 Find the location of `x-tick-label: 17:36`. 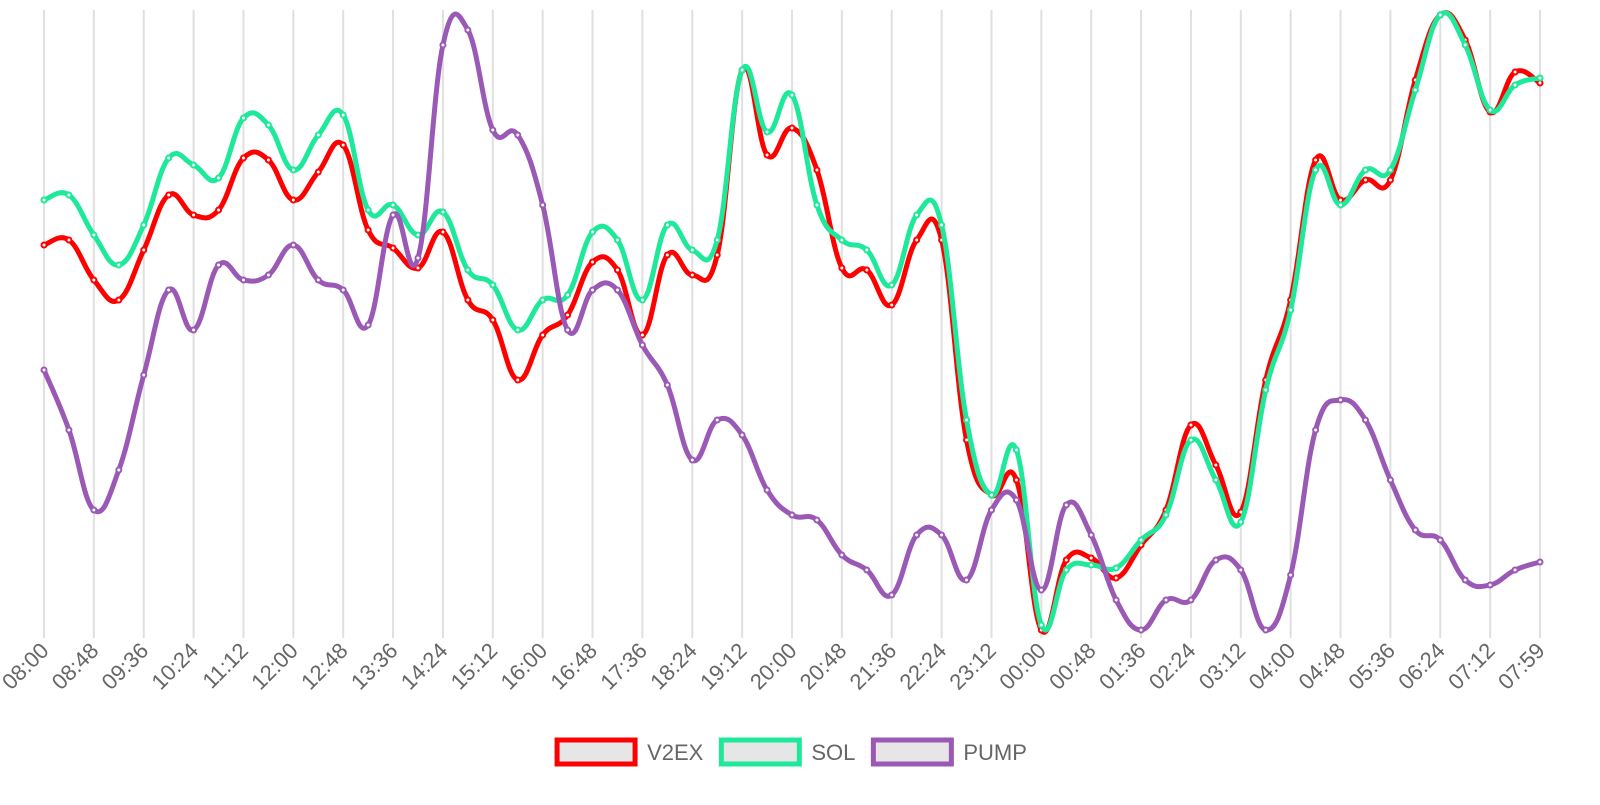

x-tick-label: 17:36 is located at coordinates (623, 666).